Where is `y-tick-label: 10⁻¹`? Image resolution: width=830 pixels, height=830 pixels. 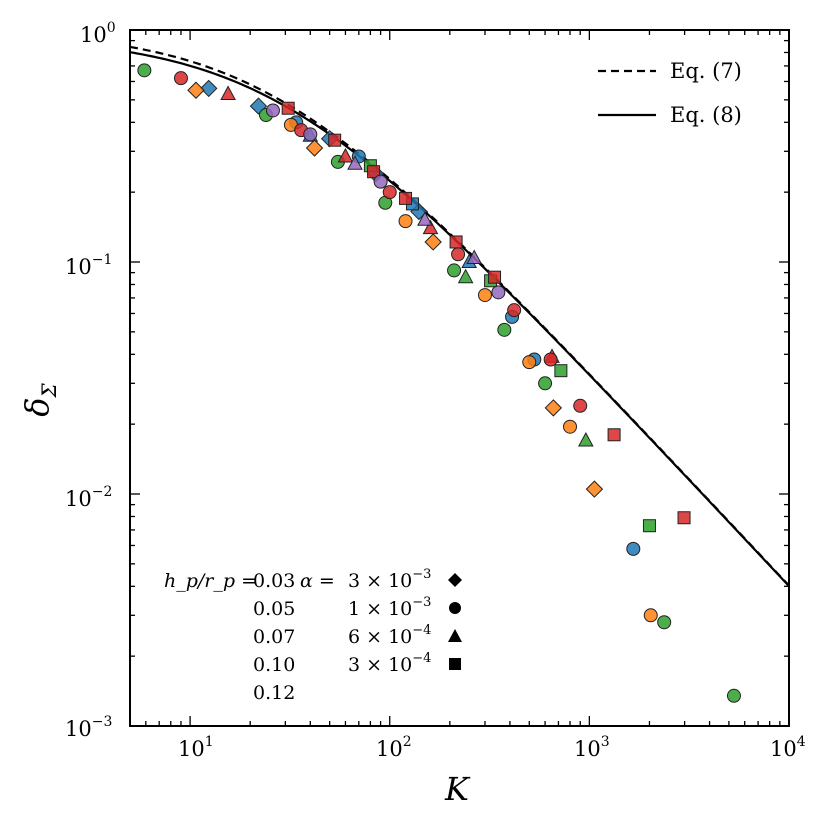
y-tick-label: 10⁻¹ is located at coordinates (88, 265).